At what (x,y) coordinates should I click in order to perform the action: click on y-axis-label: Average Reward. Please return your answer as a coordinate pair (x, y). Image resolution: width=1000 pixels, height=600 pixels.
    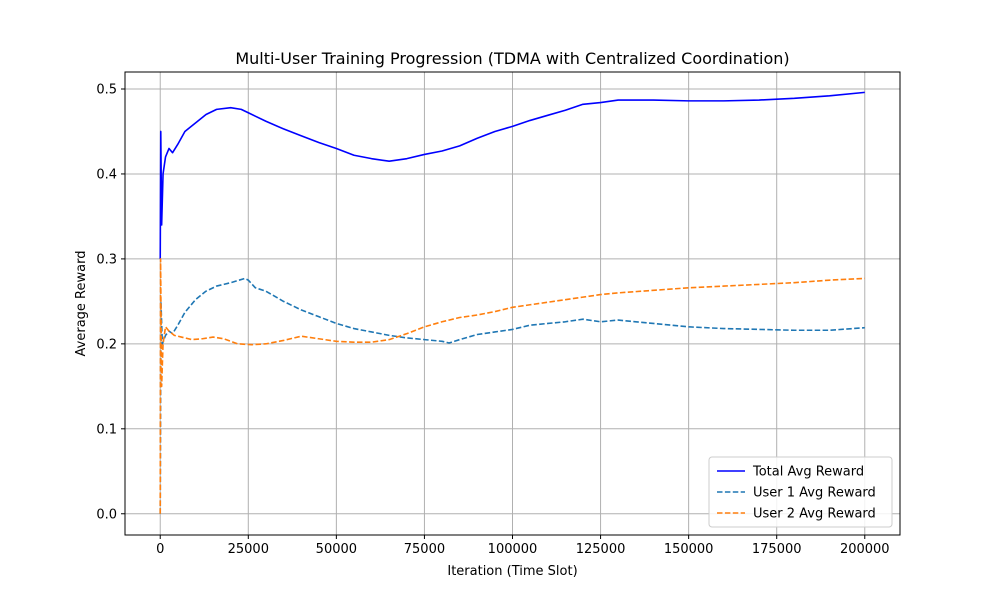
    Looking at the image, I should click on (81, 304).